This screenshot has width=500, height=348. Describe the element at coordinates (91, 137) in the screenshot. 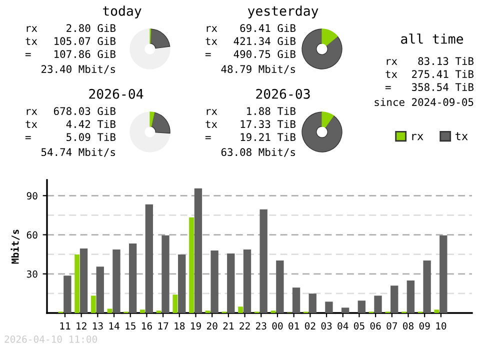

I see `text: 5.09 TiB` at that location.